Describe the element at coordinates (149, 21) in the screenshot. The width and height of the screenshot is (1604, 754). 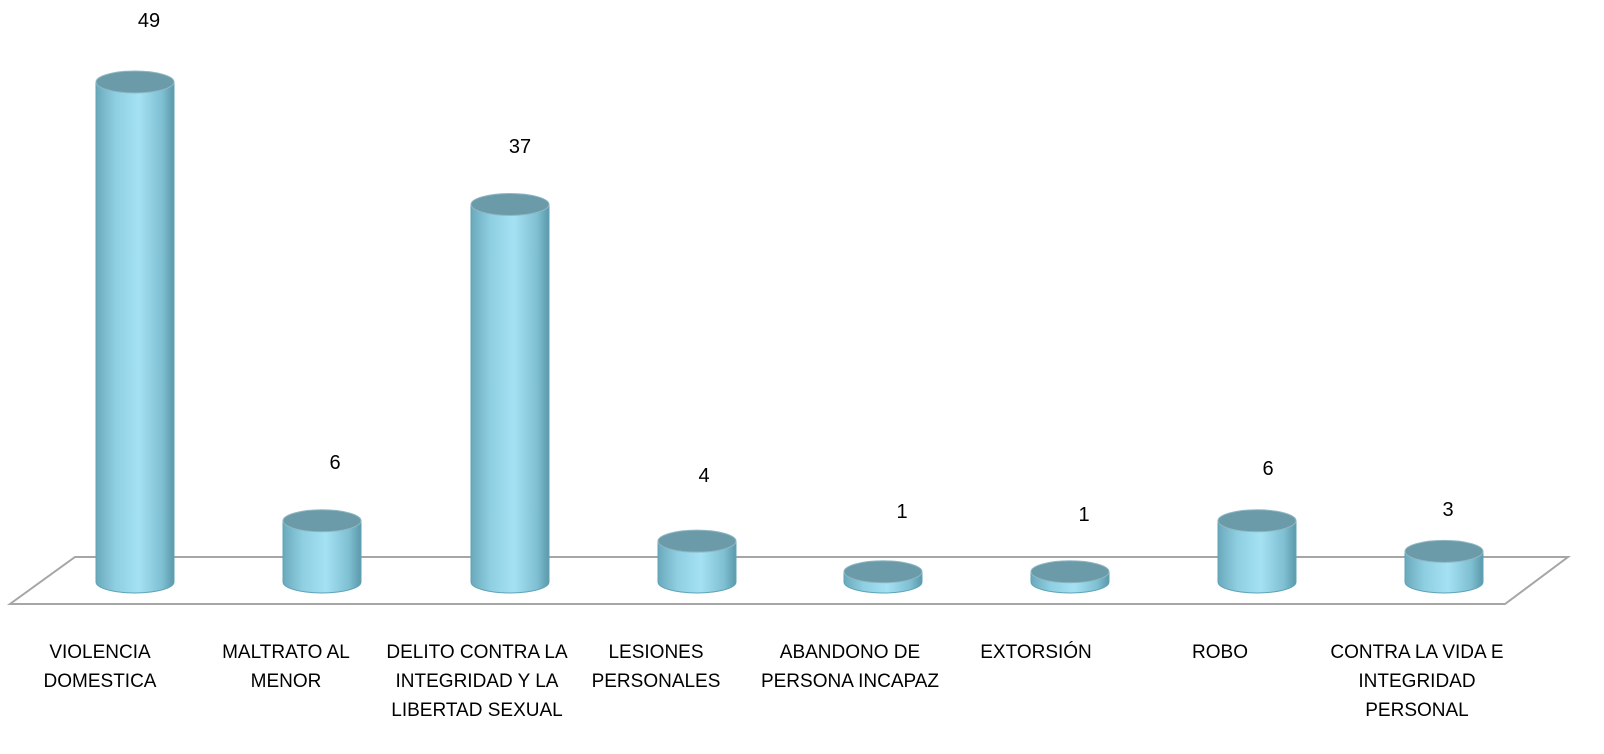
I see `value-label: 49` at that location.